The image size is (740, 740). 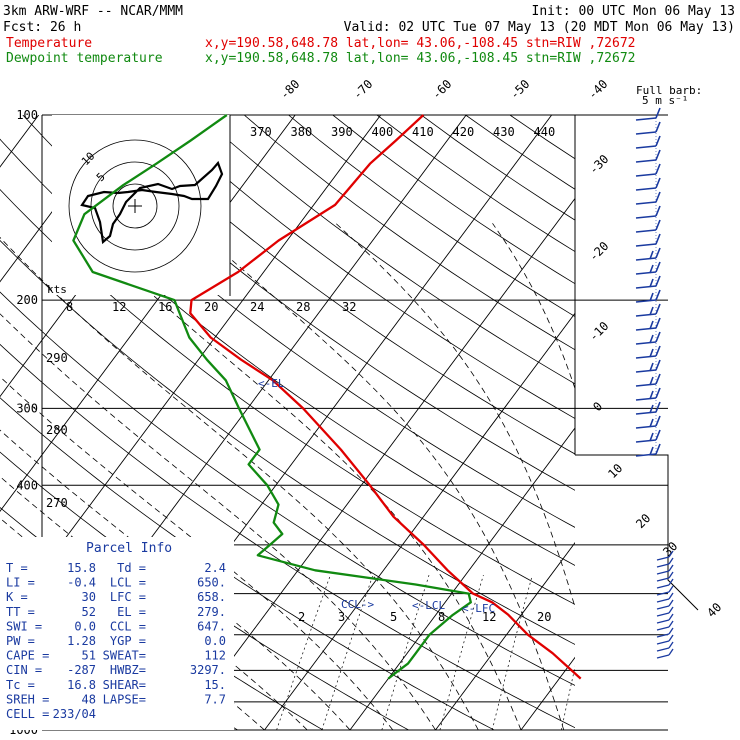 What do you see at coordinates (27, 714) in the screenshot?
I see `parcel-info-cell: CELL =` at bounding box center [27, 714].